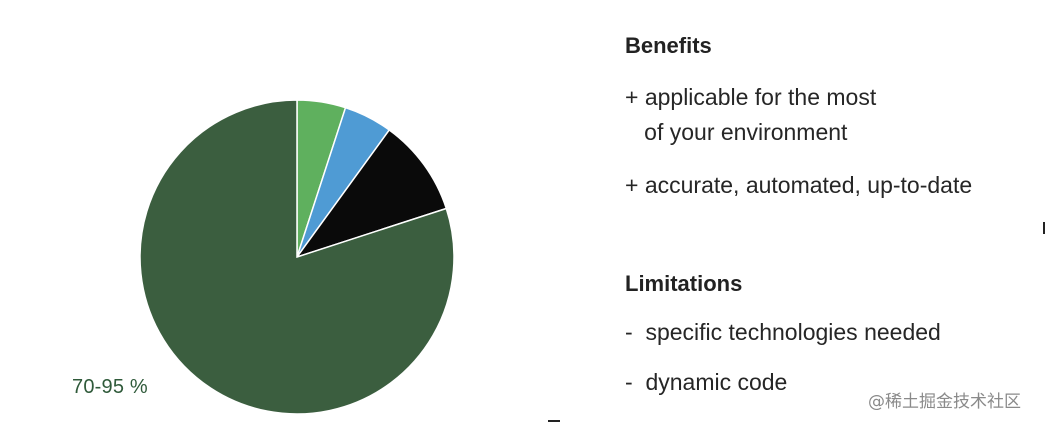 This screenshot has height=422, width=1046. Describe the element at coordinates (799, 185) in the screenshot. I see `benefit-item: + accurate, automated, up-to-date` at that location.